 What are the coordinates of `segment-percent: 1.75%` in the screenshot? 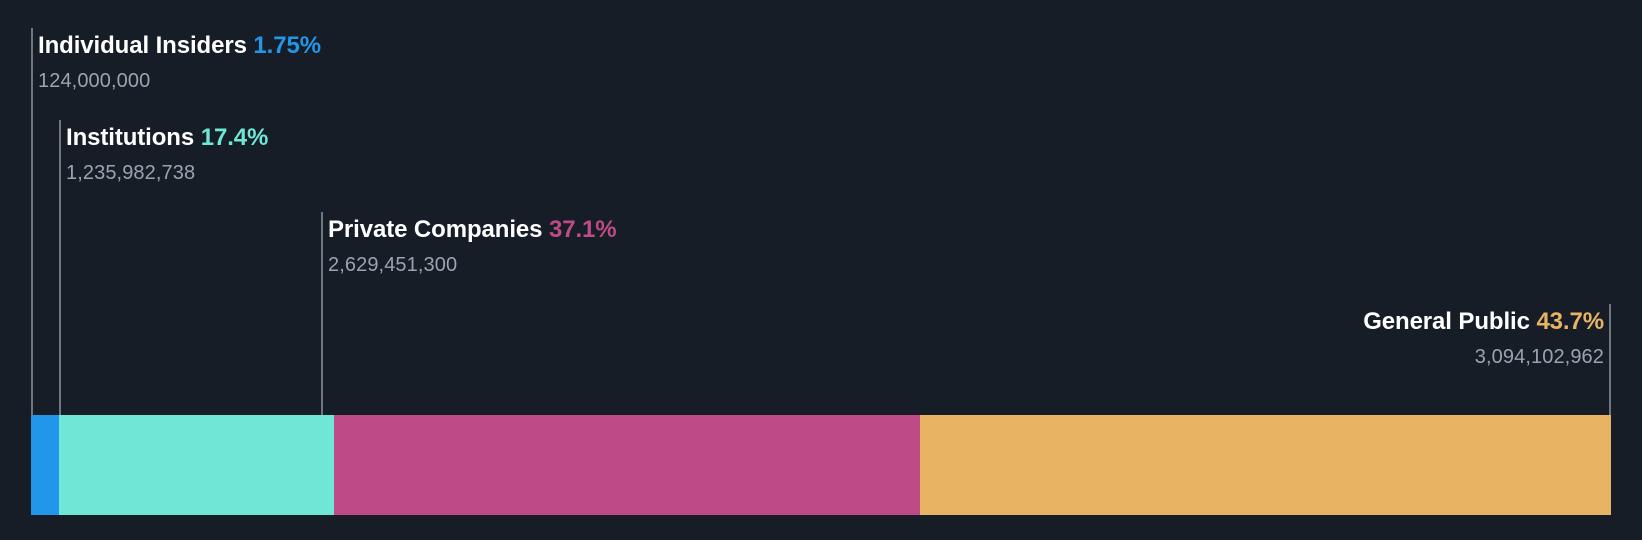 It's located at (287, 45).